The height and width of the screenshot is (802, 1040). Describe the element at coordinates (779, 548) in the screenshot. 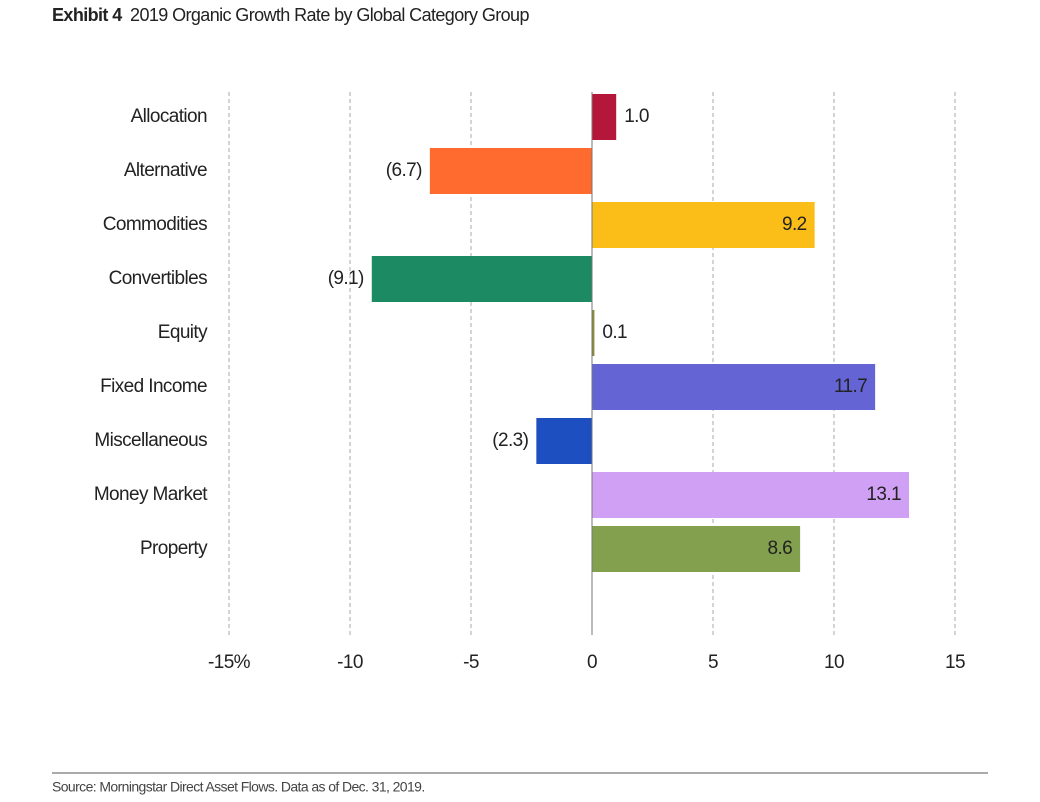

I see `value-label: 8.6` at that location.